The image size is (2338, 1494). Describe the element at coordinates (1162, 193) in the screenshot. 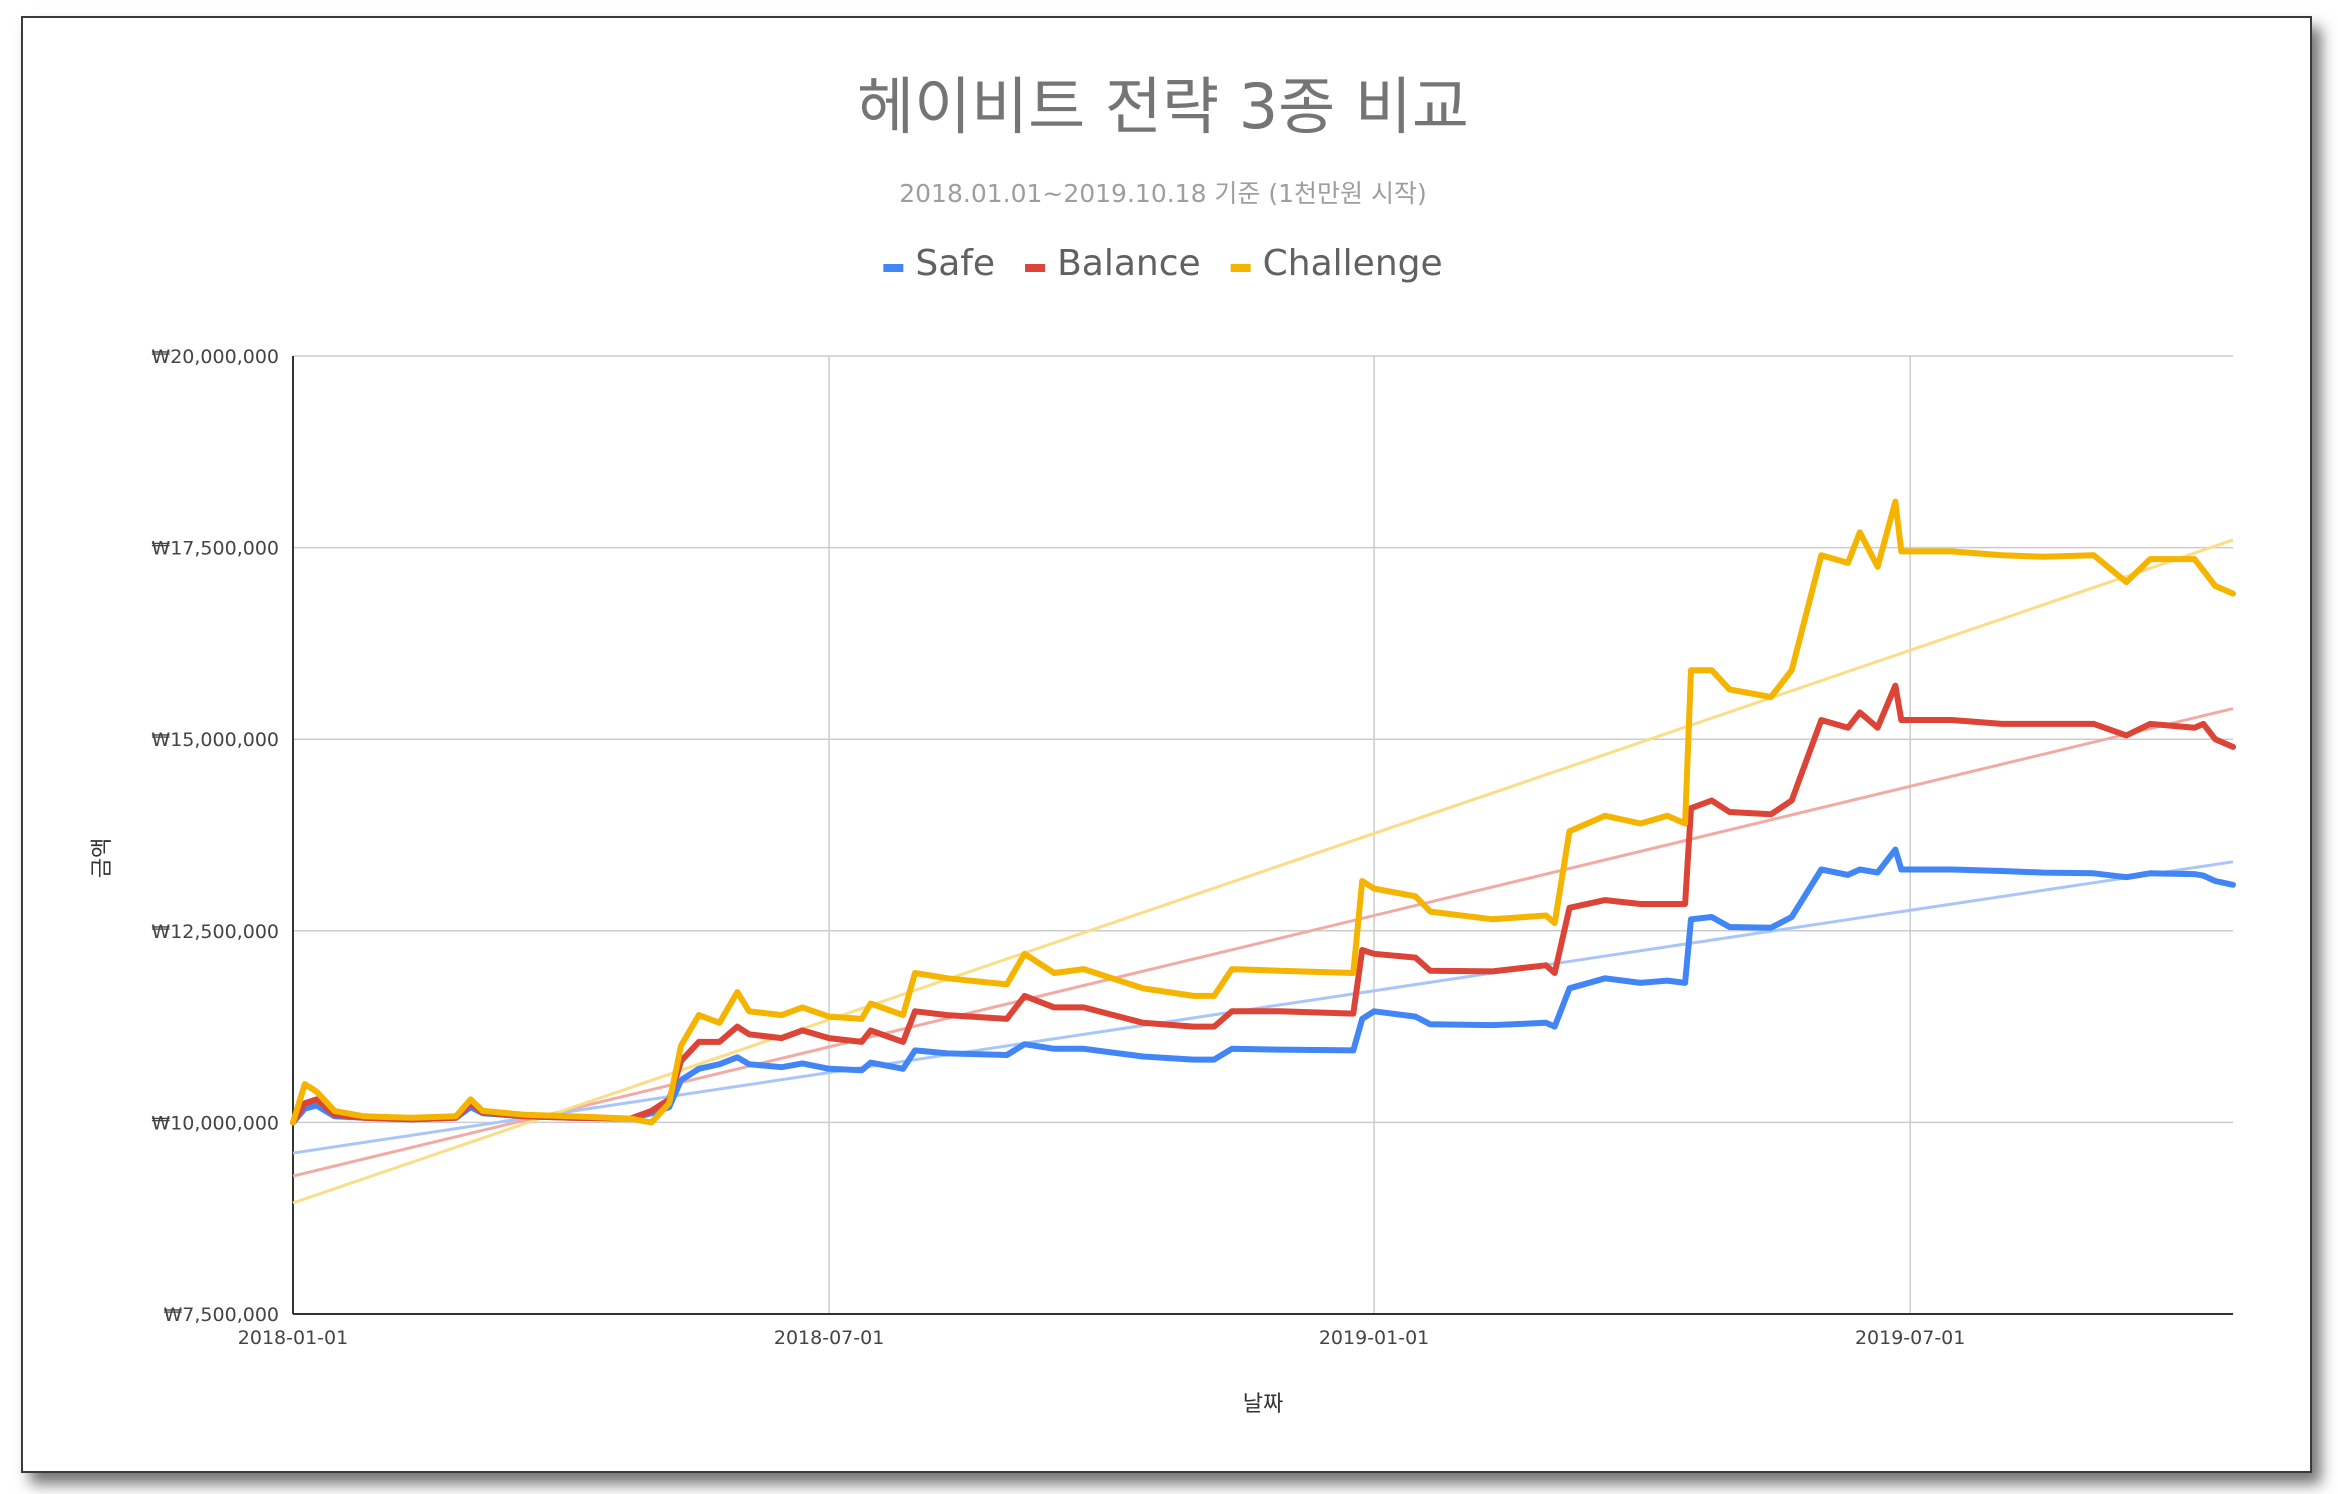

I see `chart-subtitle: 2018.01.01~2019.10.18 기준 (1천만원 시작)` at that location.